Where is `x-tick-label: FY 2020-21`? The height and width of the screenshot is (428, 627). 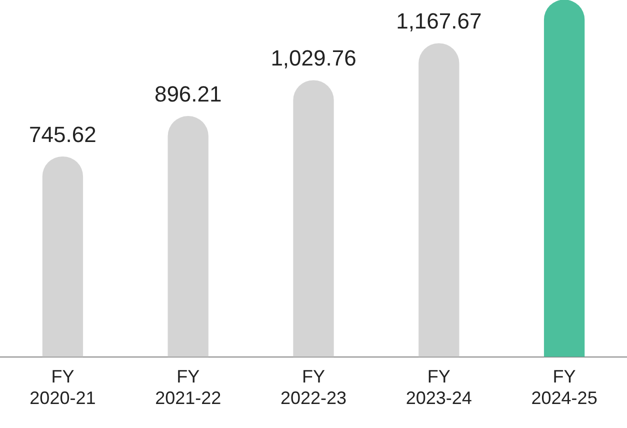 x-tick-label: FY 2020-21 is located at coordinates (63, 387).